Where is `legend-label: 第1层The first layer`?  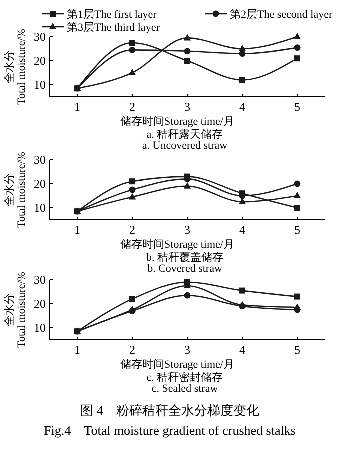 legend-label: 第1层The first layer is located at coordinates (112, 15).